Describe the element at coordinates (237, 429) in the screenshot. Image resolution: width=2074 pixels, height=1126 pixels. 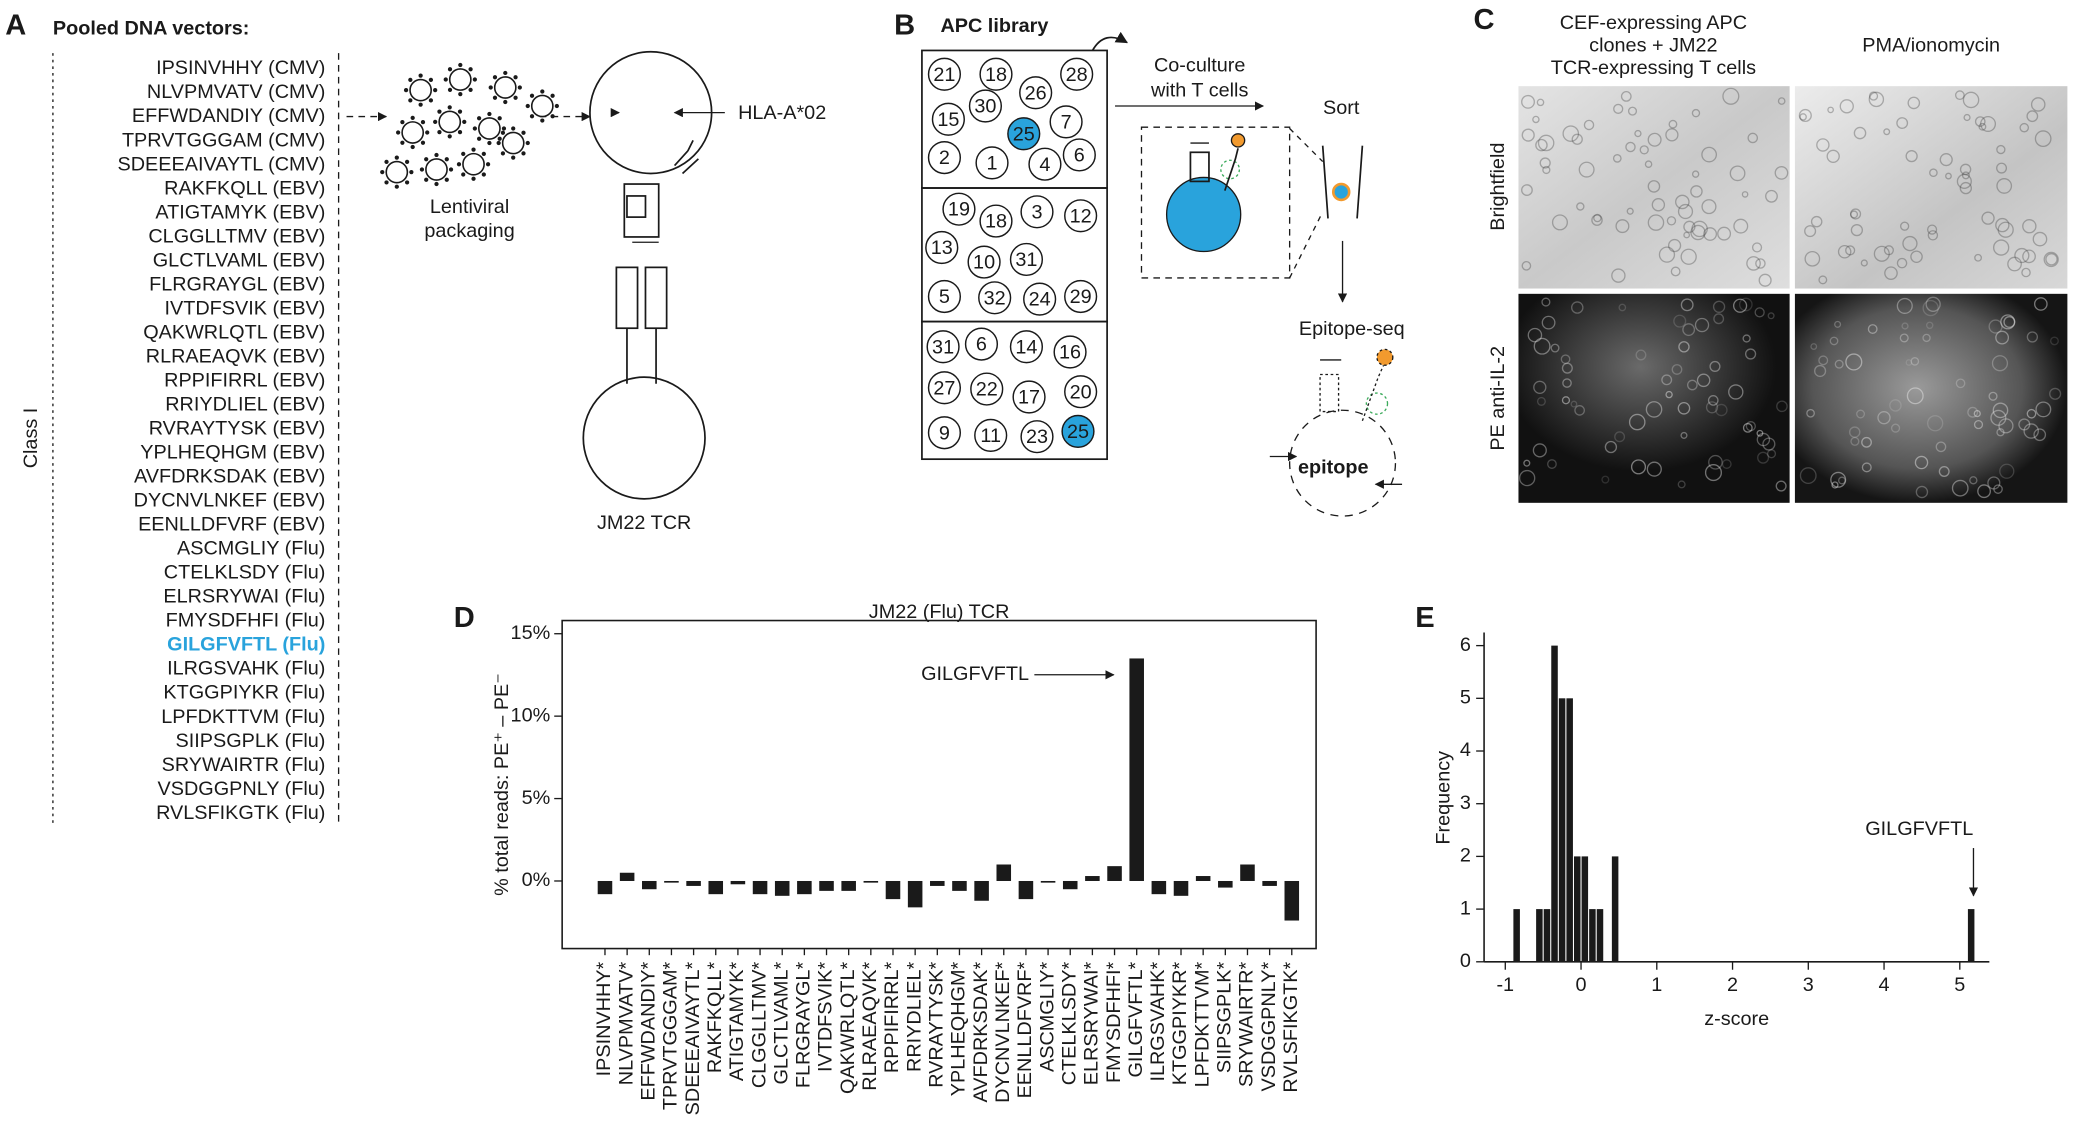
I see `peptide: RVRAYTYSK (EBV)` at that location.